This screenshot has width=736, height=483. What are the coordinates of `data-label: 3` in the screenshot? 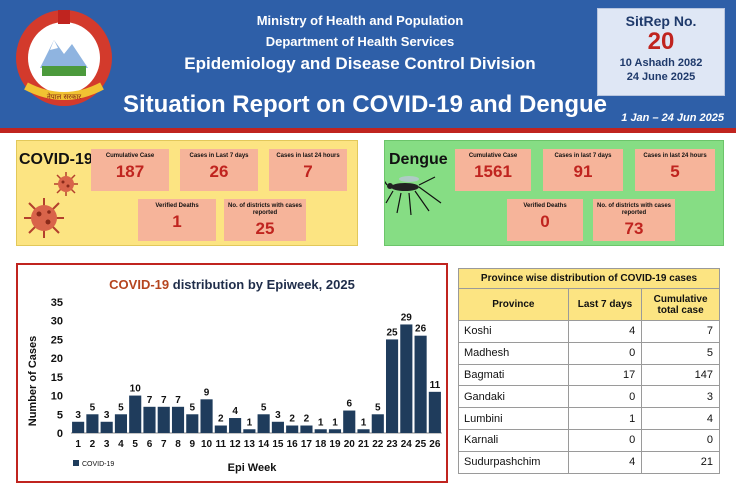 It's located at (107, 415).